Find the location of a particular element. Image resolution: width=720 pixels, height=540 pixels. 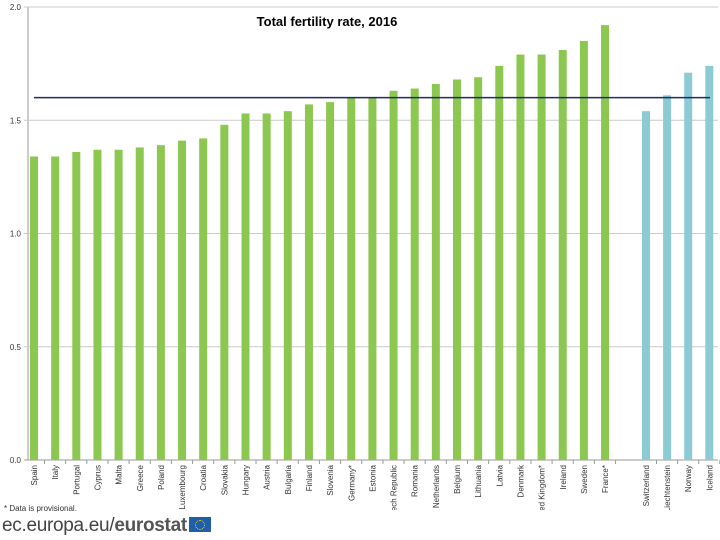

x-tick-label: Finland is located at coordinates (309, 478).